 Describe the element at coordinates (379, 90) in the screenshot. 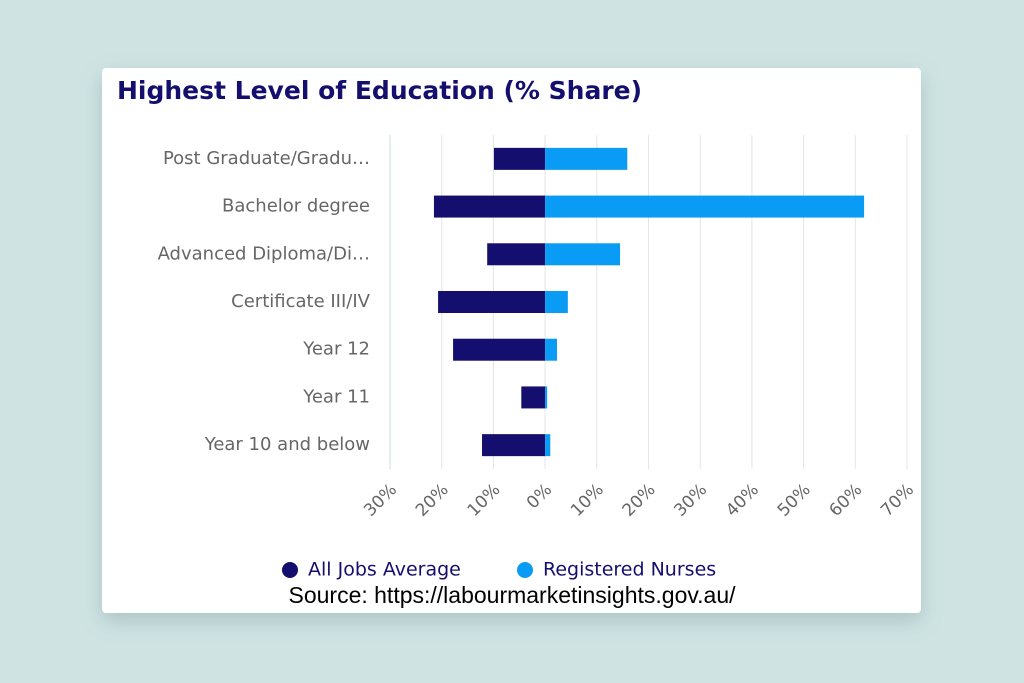

I see `chart-title: Highest Level of Education (% Share)` at that location.